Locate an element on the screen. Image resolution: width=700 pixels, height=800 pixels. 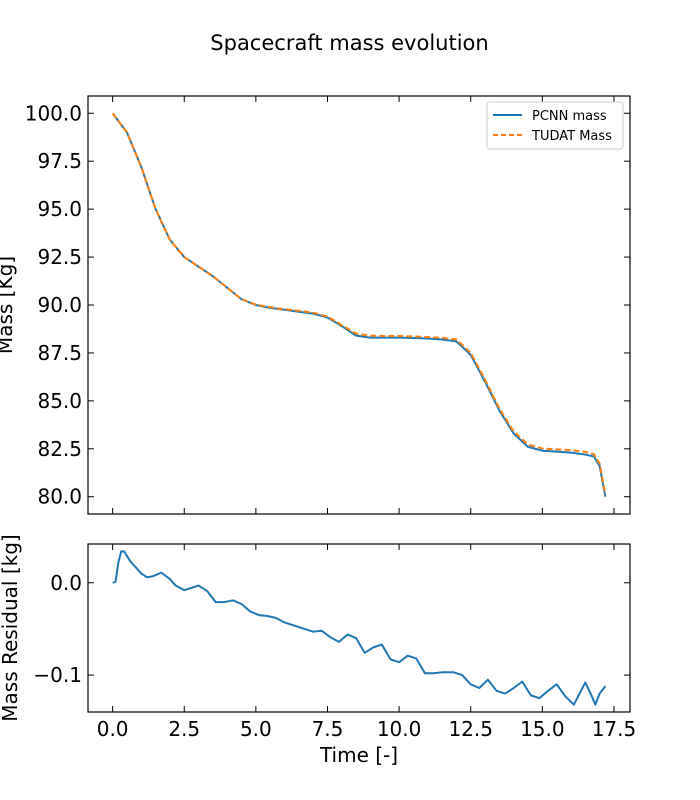
mass-y-tick-label: 80.0 is located at coordinates (59, 497).